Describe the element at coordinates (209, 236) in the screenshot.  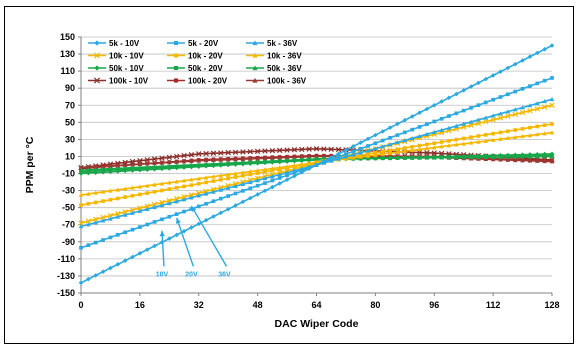
I see `annotation-arrow` at that location.